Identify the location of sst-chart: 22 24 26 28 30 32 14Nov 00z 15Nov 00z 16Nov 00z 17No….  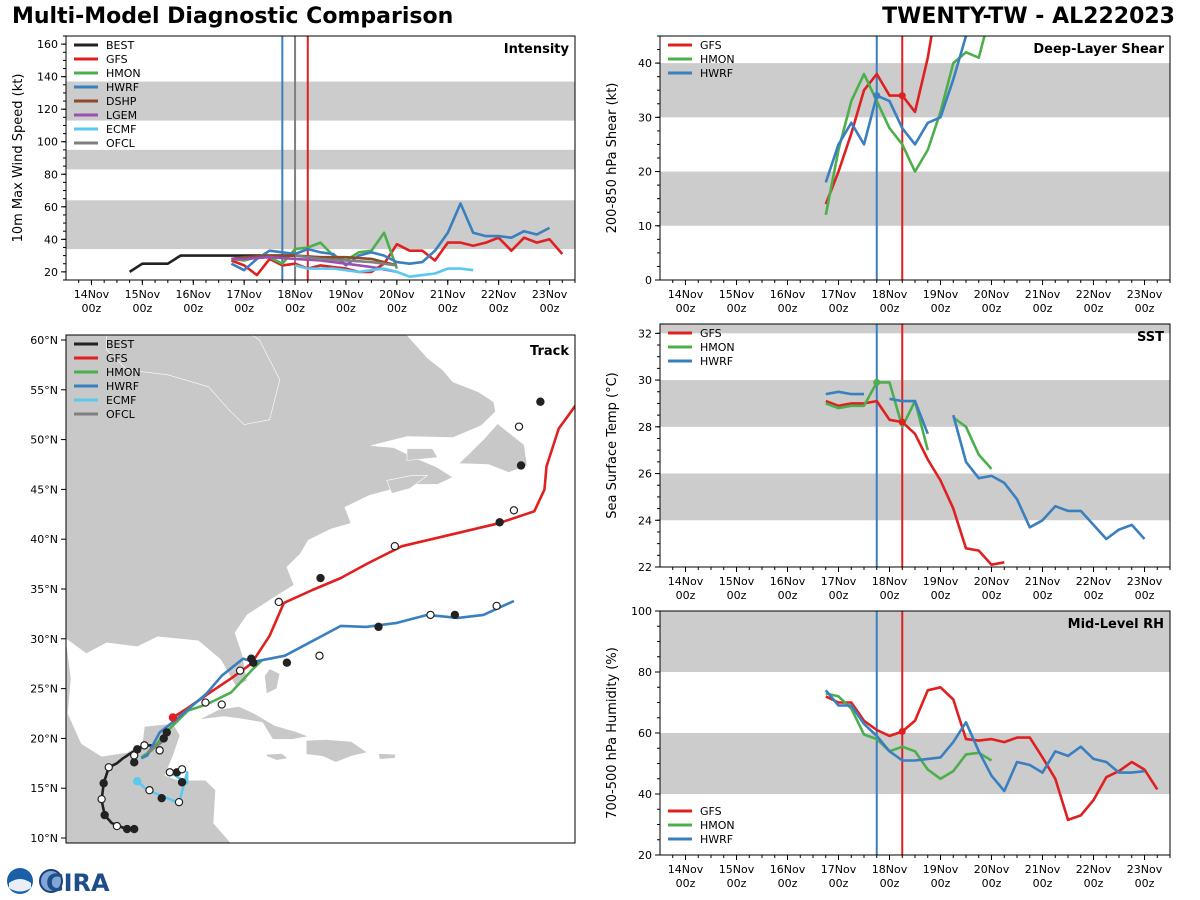
(888, 462).